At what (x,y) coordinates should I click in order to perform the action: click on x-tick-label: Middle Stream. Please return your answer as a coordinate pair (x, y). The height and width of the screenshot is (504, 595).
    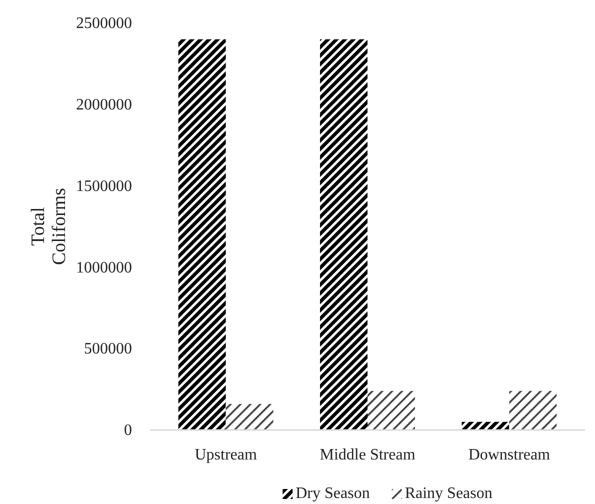
    Looking at the image, I should click on (368, 455).